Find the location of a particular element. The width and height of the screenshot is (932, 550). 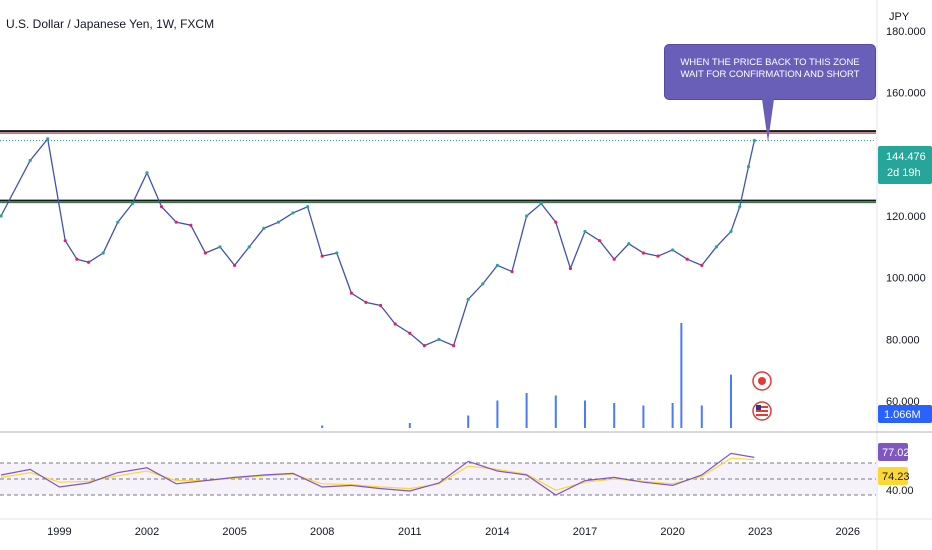

time-tick-label: 2005 is located at coordinates (234, 532).